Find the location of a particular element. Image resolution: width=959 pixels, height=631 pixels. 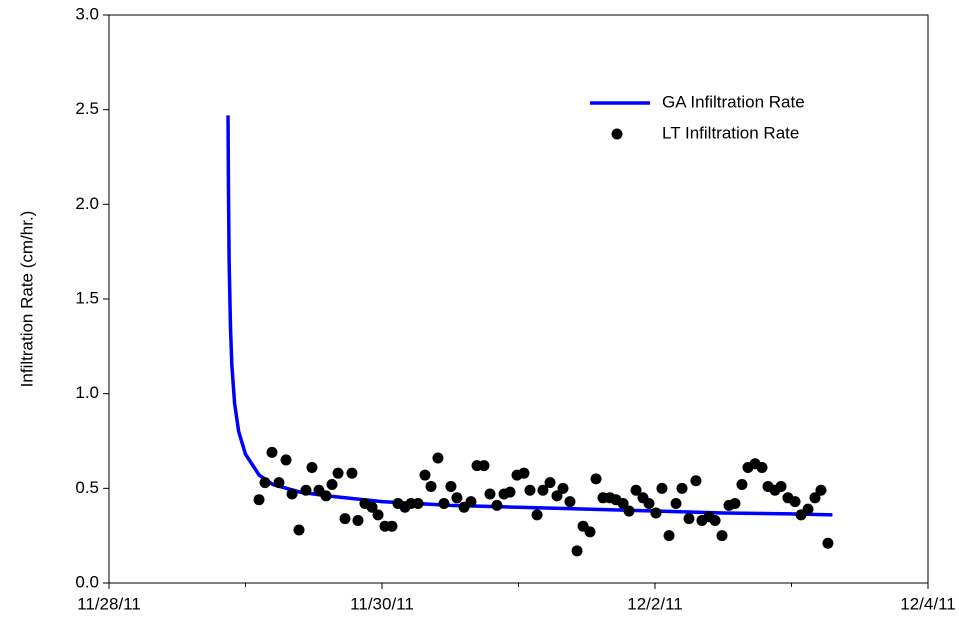

x-tick-label: 11/28/11 is located at coordinates (109, 603).